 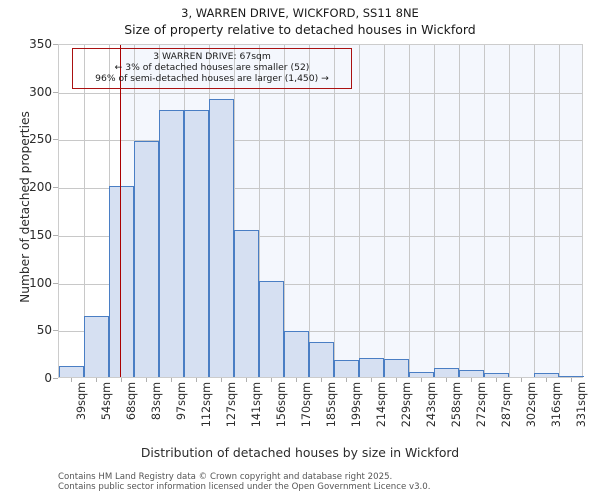 What do you see at coordinates (25, 207) in the screenshot?
I see `y-axis-title: Number of detached properties` at bounding box center [25, 207].